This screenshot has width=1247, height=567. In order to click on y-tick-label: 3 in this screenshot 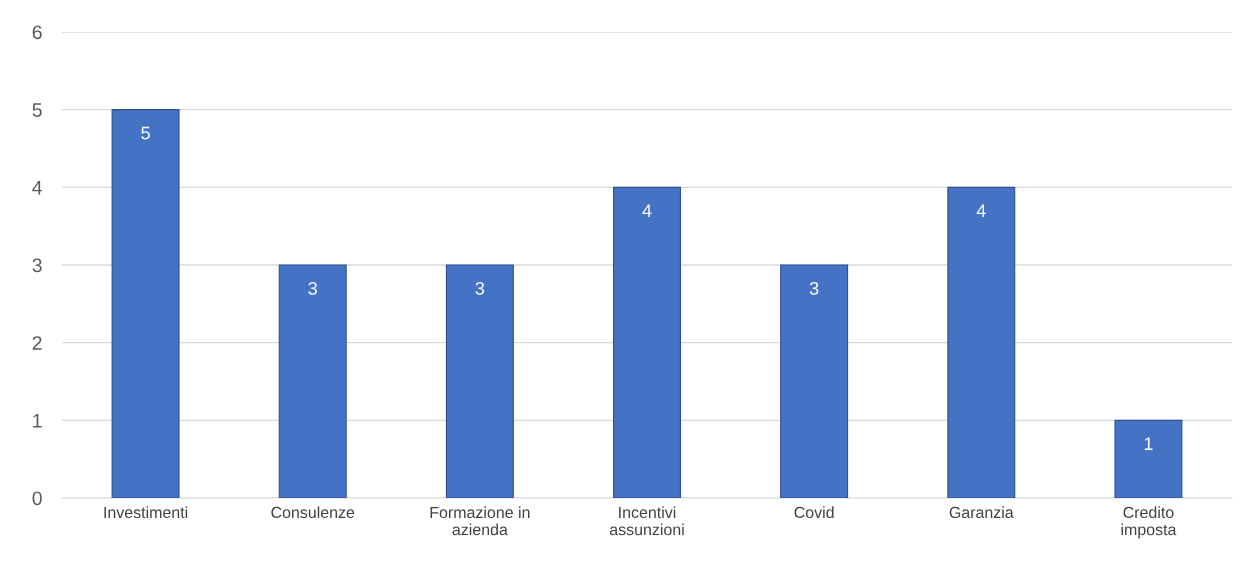, I will do `click(37, 265)`.